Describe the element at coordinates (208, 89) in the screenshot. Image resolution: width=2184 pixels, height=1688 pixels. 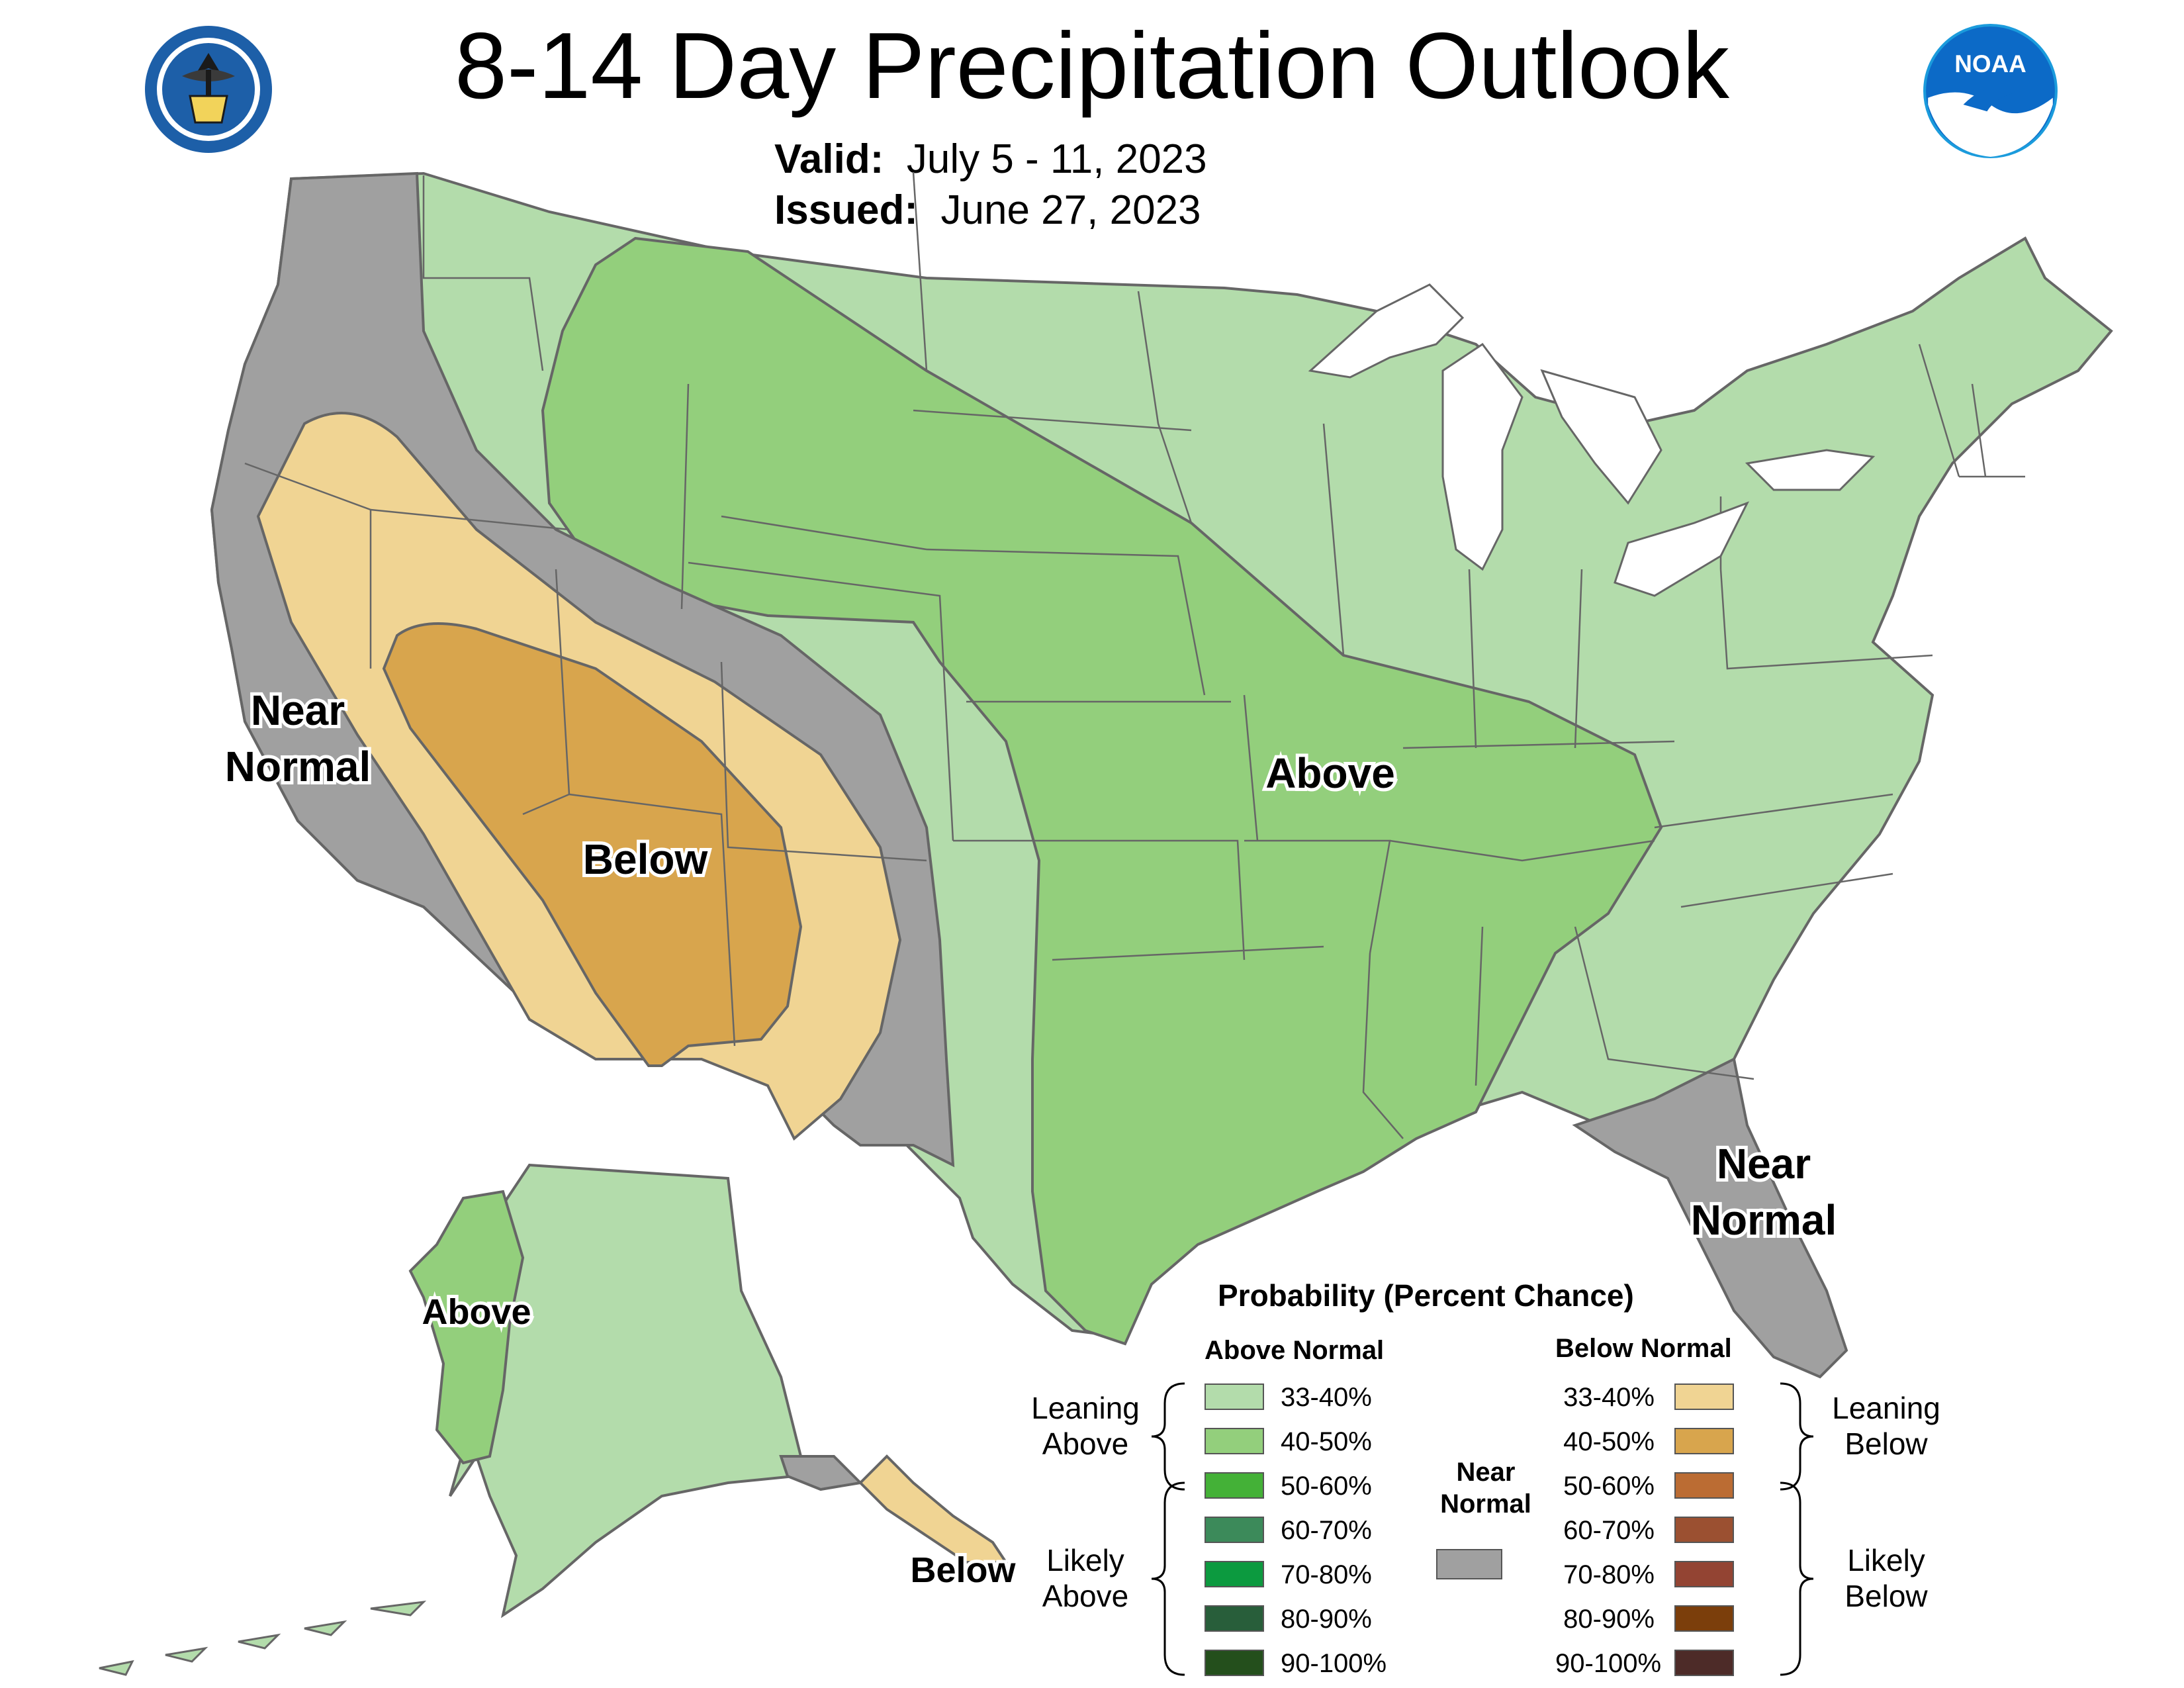
I see `commerce-seal-logo` at that location.